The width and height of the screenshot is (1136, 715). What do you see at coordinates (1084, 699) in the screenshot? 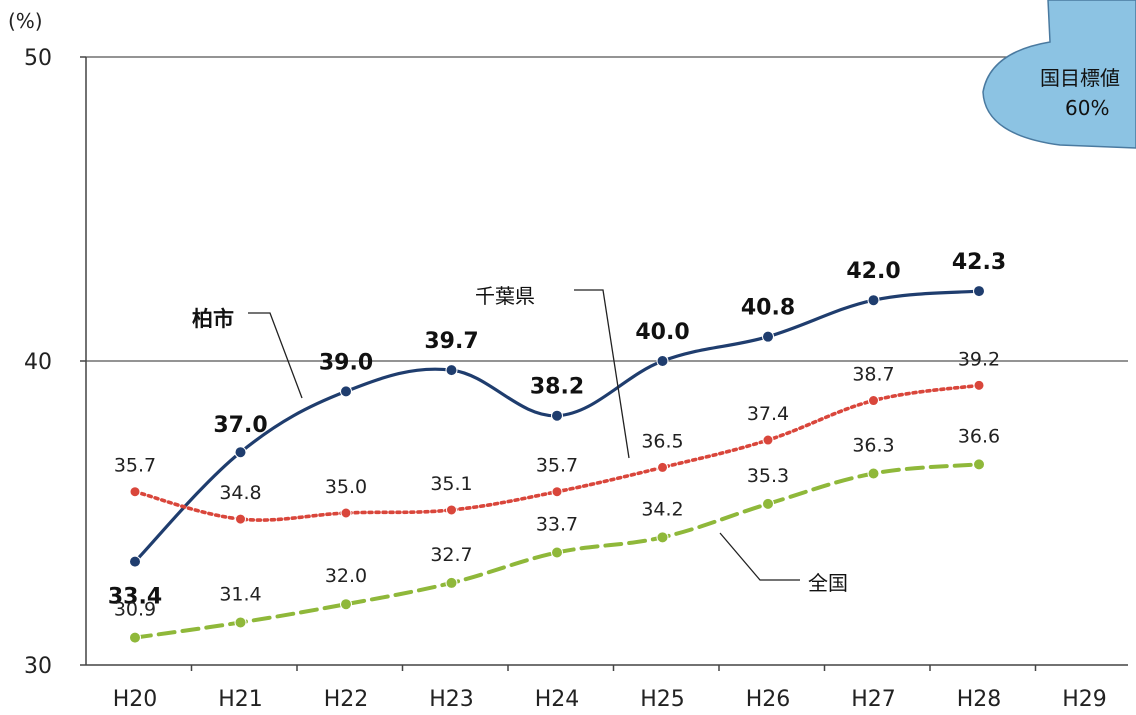
I see `x-tick-label-H29: H29` at bounding box center [1084, 699].